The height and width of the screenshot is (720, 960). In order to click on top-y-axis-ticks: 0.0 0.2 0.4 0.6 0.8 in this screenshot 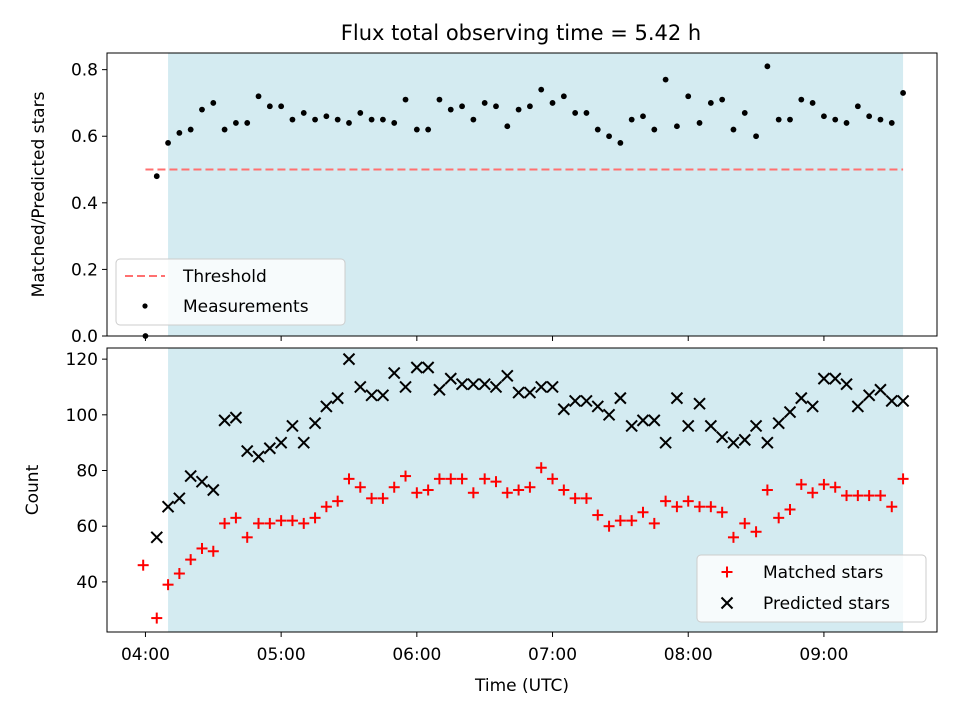, I will do `click(89, 204)`.